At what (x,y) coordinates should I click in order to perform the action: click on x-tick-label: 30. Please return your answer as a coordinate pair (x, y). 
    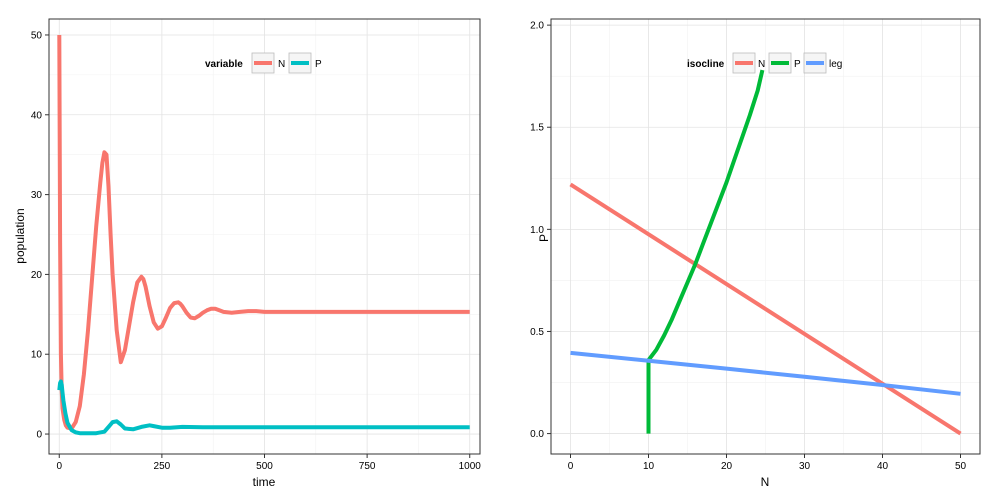
    Looking at the image, I should click on (805, 466).